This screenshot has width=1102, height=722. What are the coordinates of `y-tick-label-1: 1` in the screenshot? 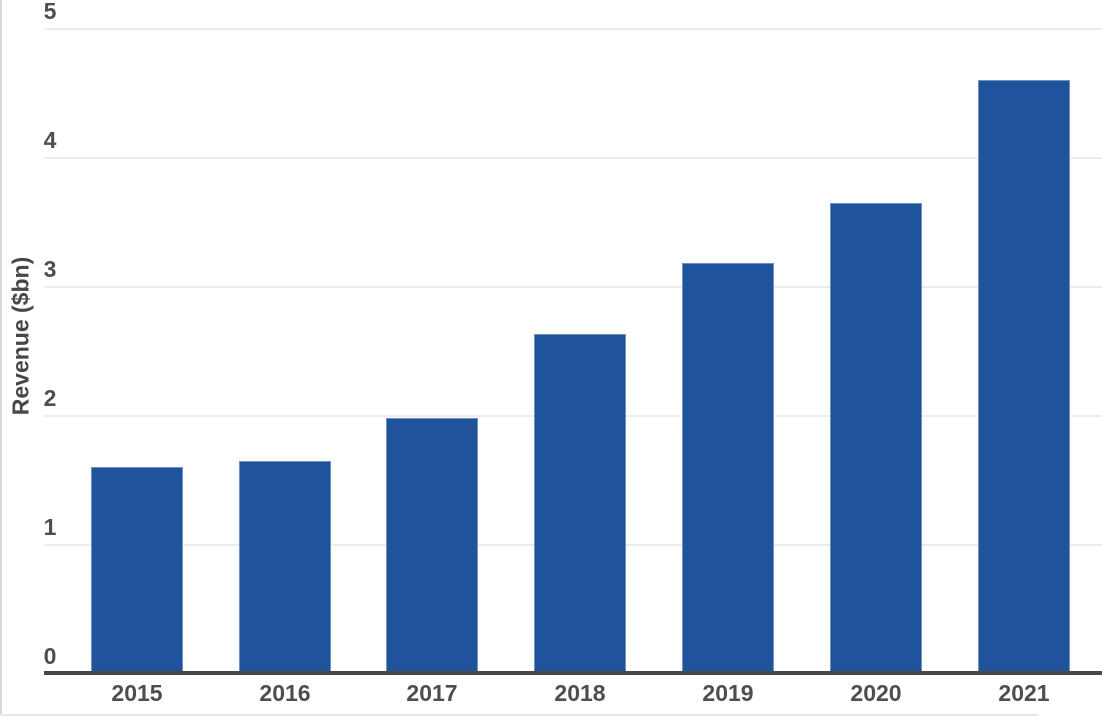 It's located at (50, 527).